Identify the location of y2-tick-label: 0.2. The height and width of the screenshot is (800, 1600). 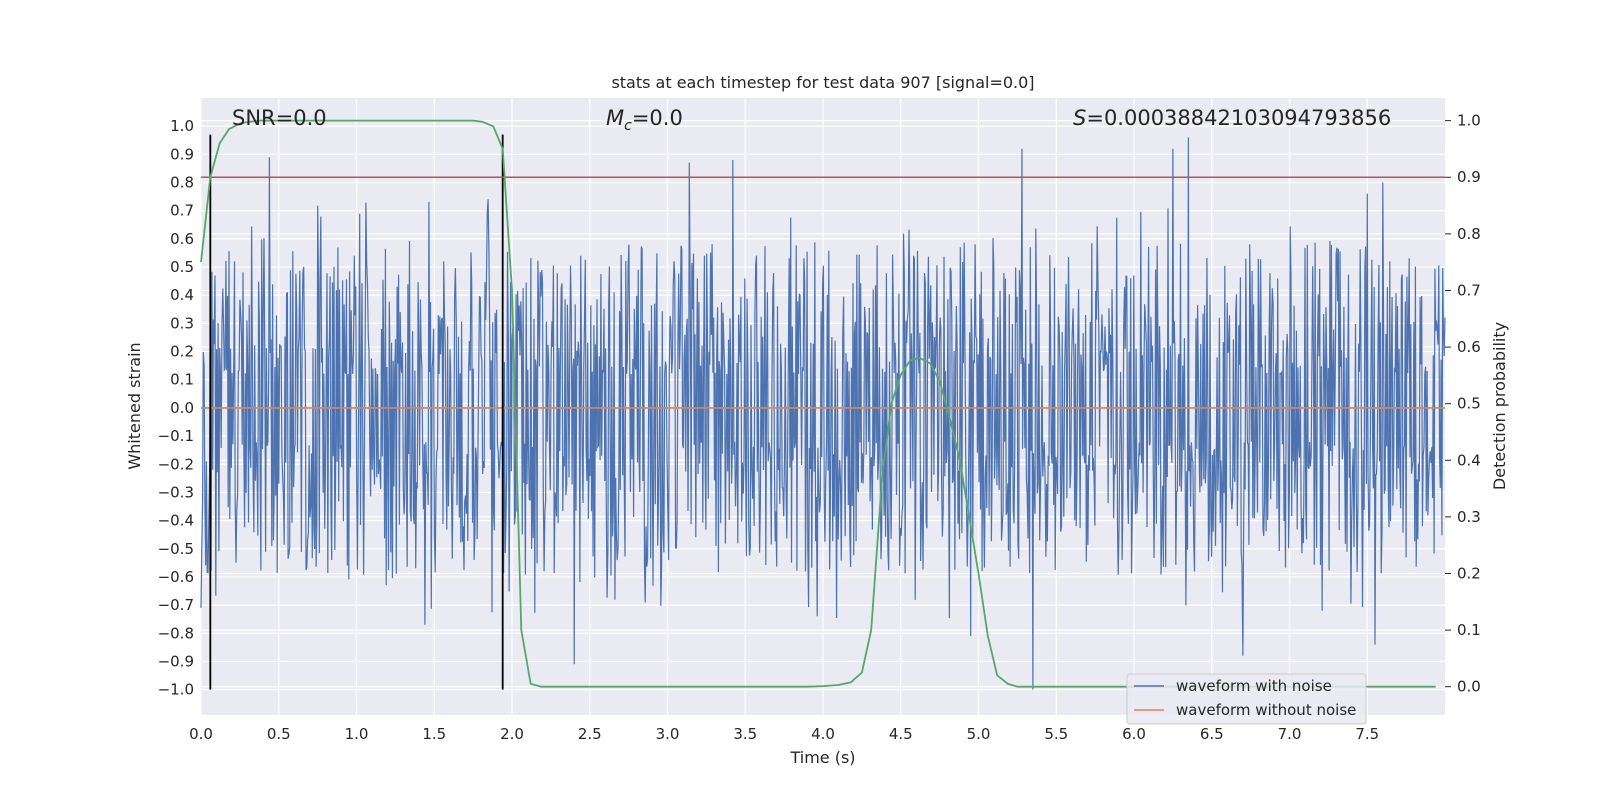
(1469, 573).